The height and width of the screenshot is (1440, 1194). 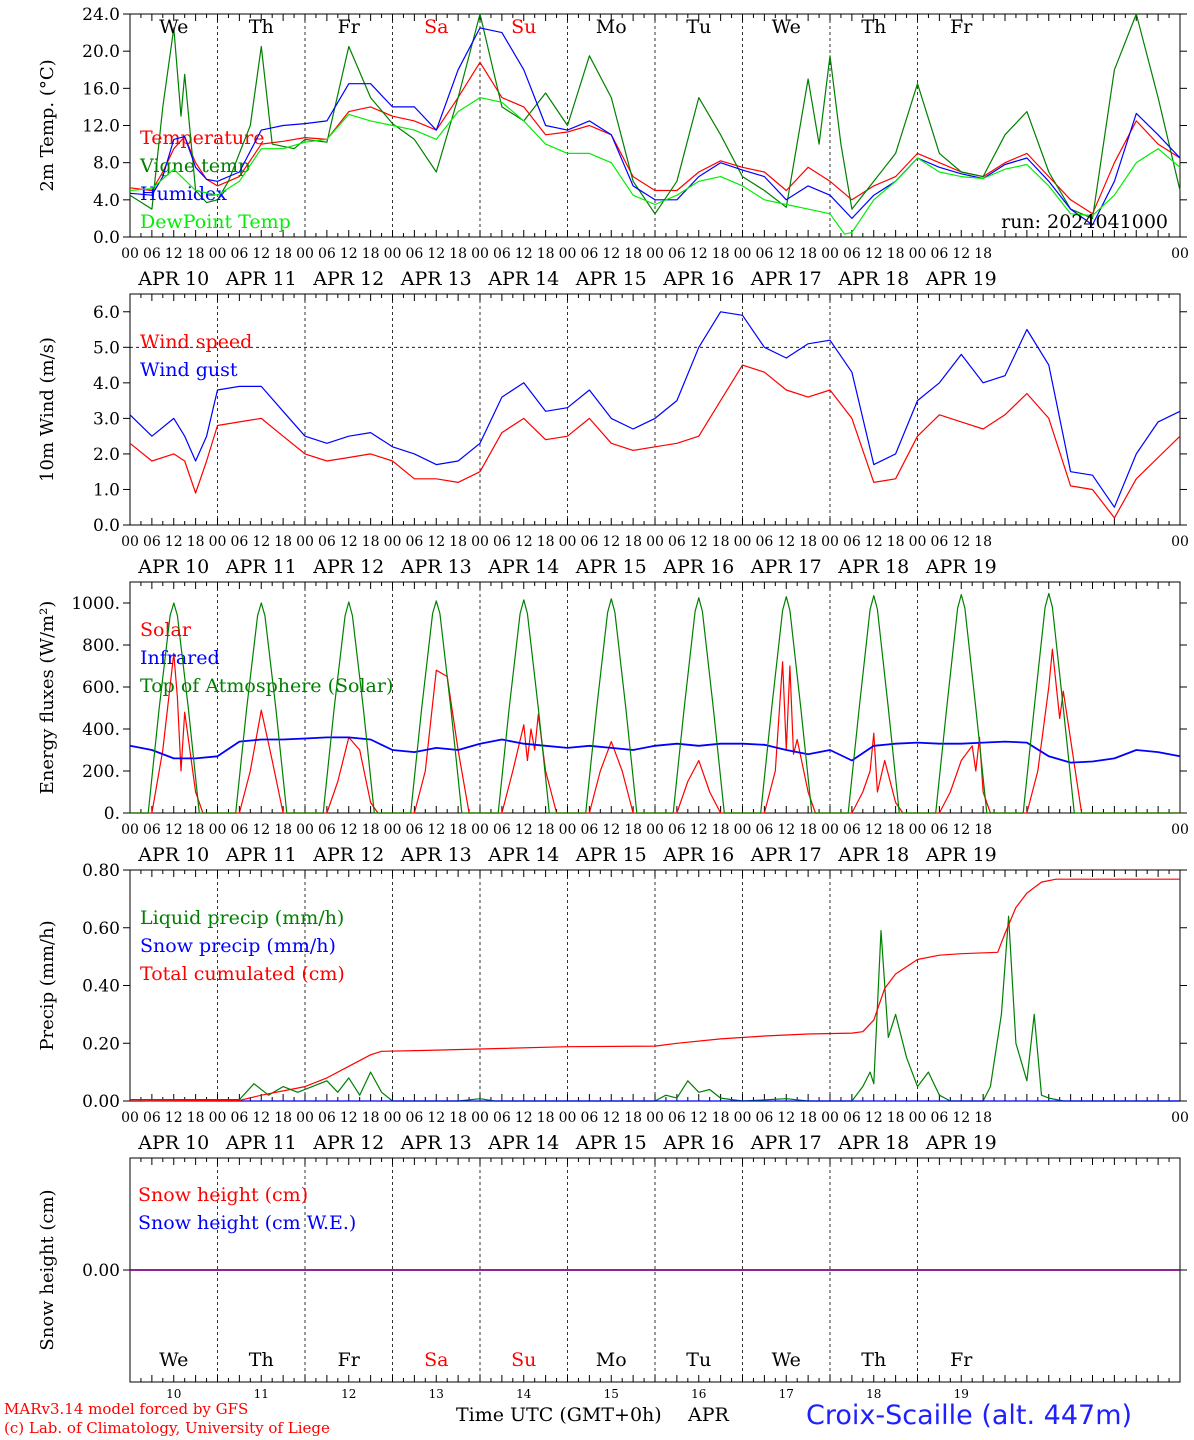 What do you see at coordinates (261, 279) in the screenshot?
I see `date-label: APR 11` at bounding box center [261, 279].